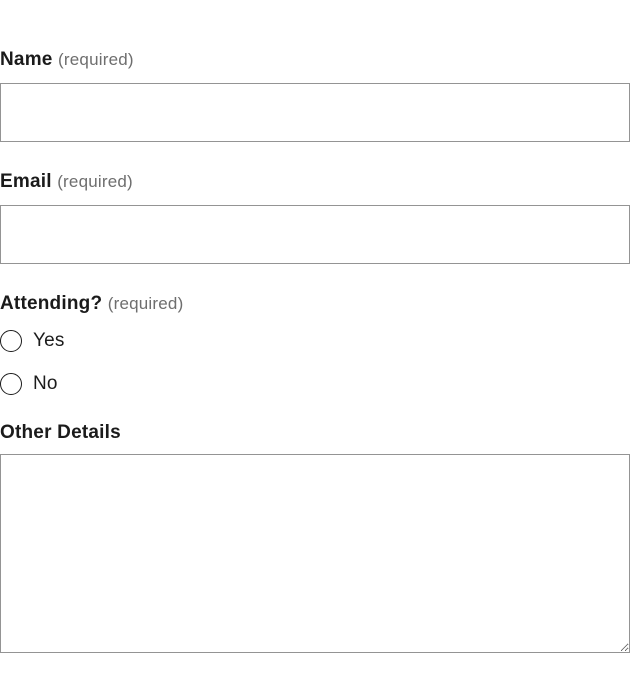  What do you see at coordinates (11, 384) in the screenshot?
I see `attending-no-radio` at bounding box center [11, 384].